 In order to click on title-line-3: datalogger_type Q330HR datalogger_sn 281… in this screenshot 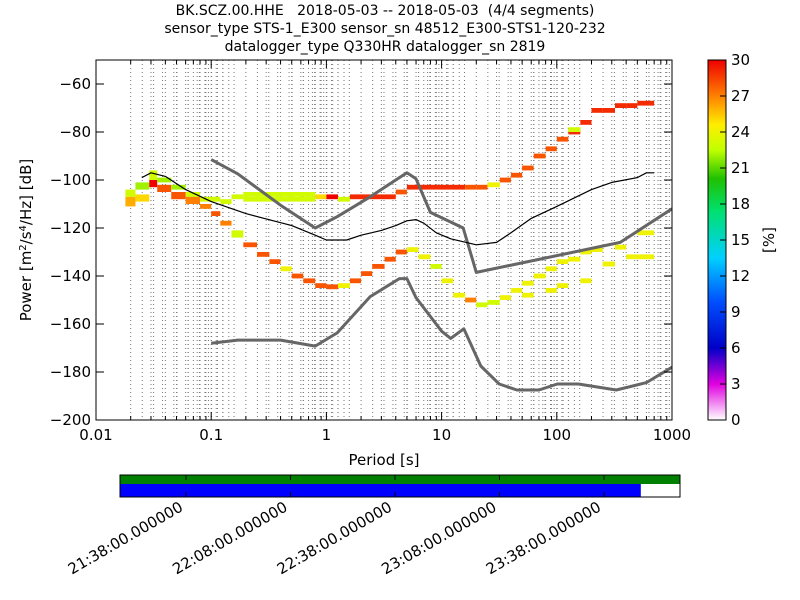, I will do `click(385, 47)`.